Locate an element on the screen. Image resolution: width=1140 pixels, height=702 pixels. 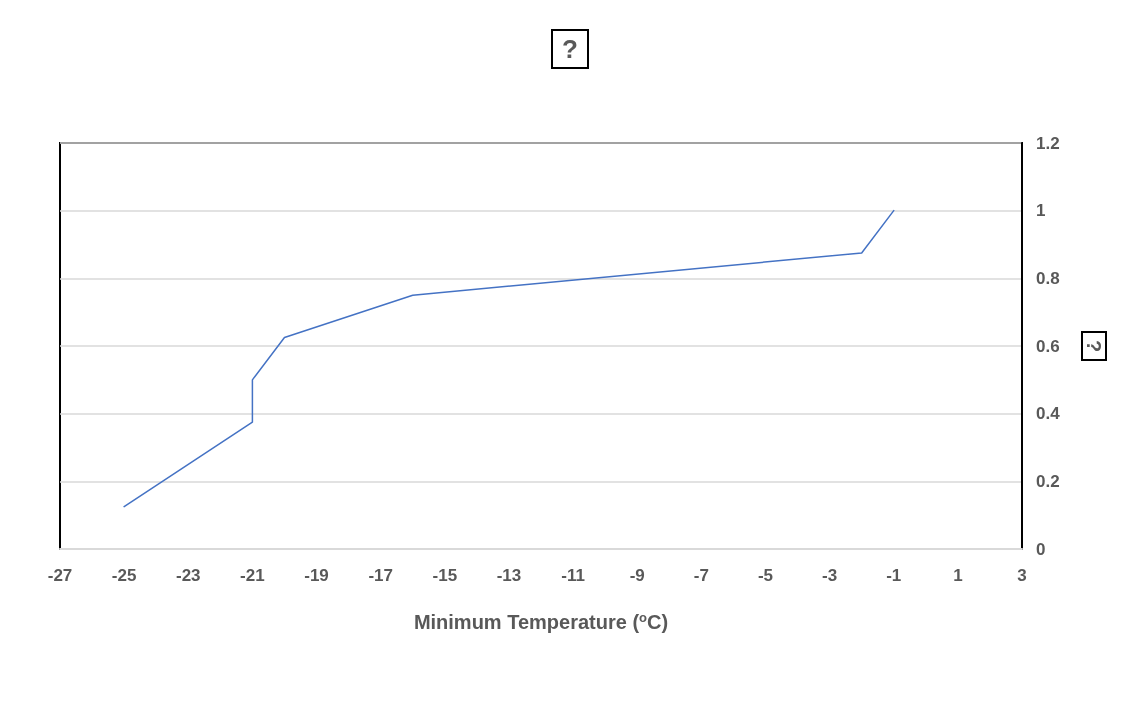
x-tick-label: -21 is located at coordinates (252, 575).